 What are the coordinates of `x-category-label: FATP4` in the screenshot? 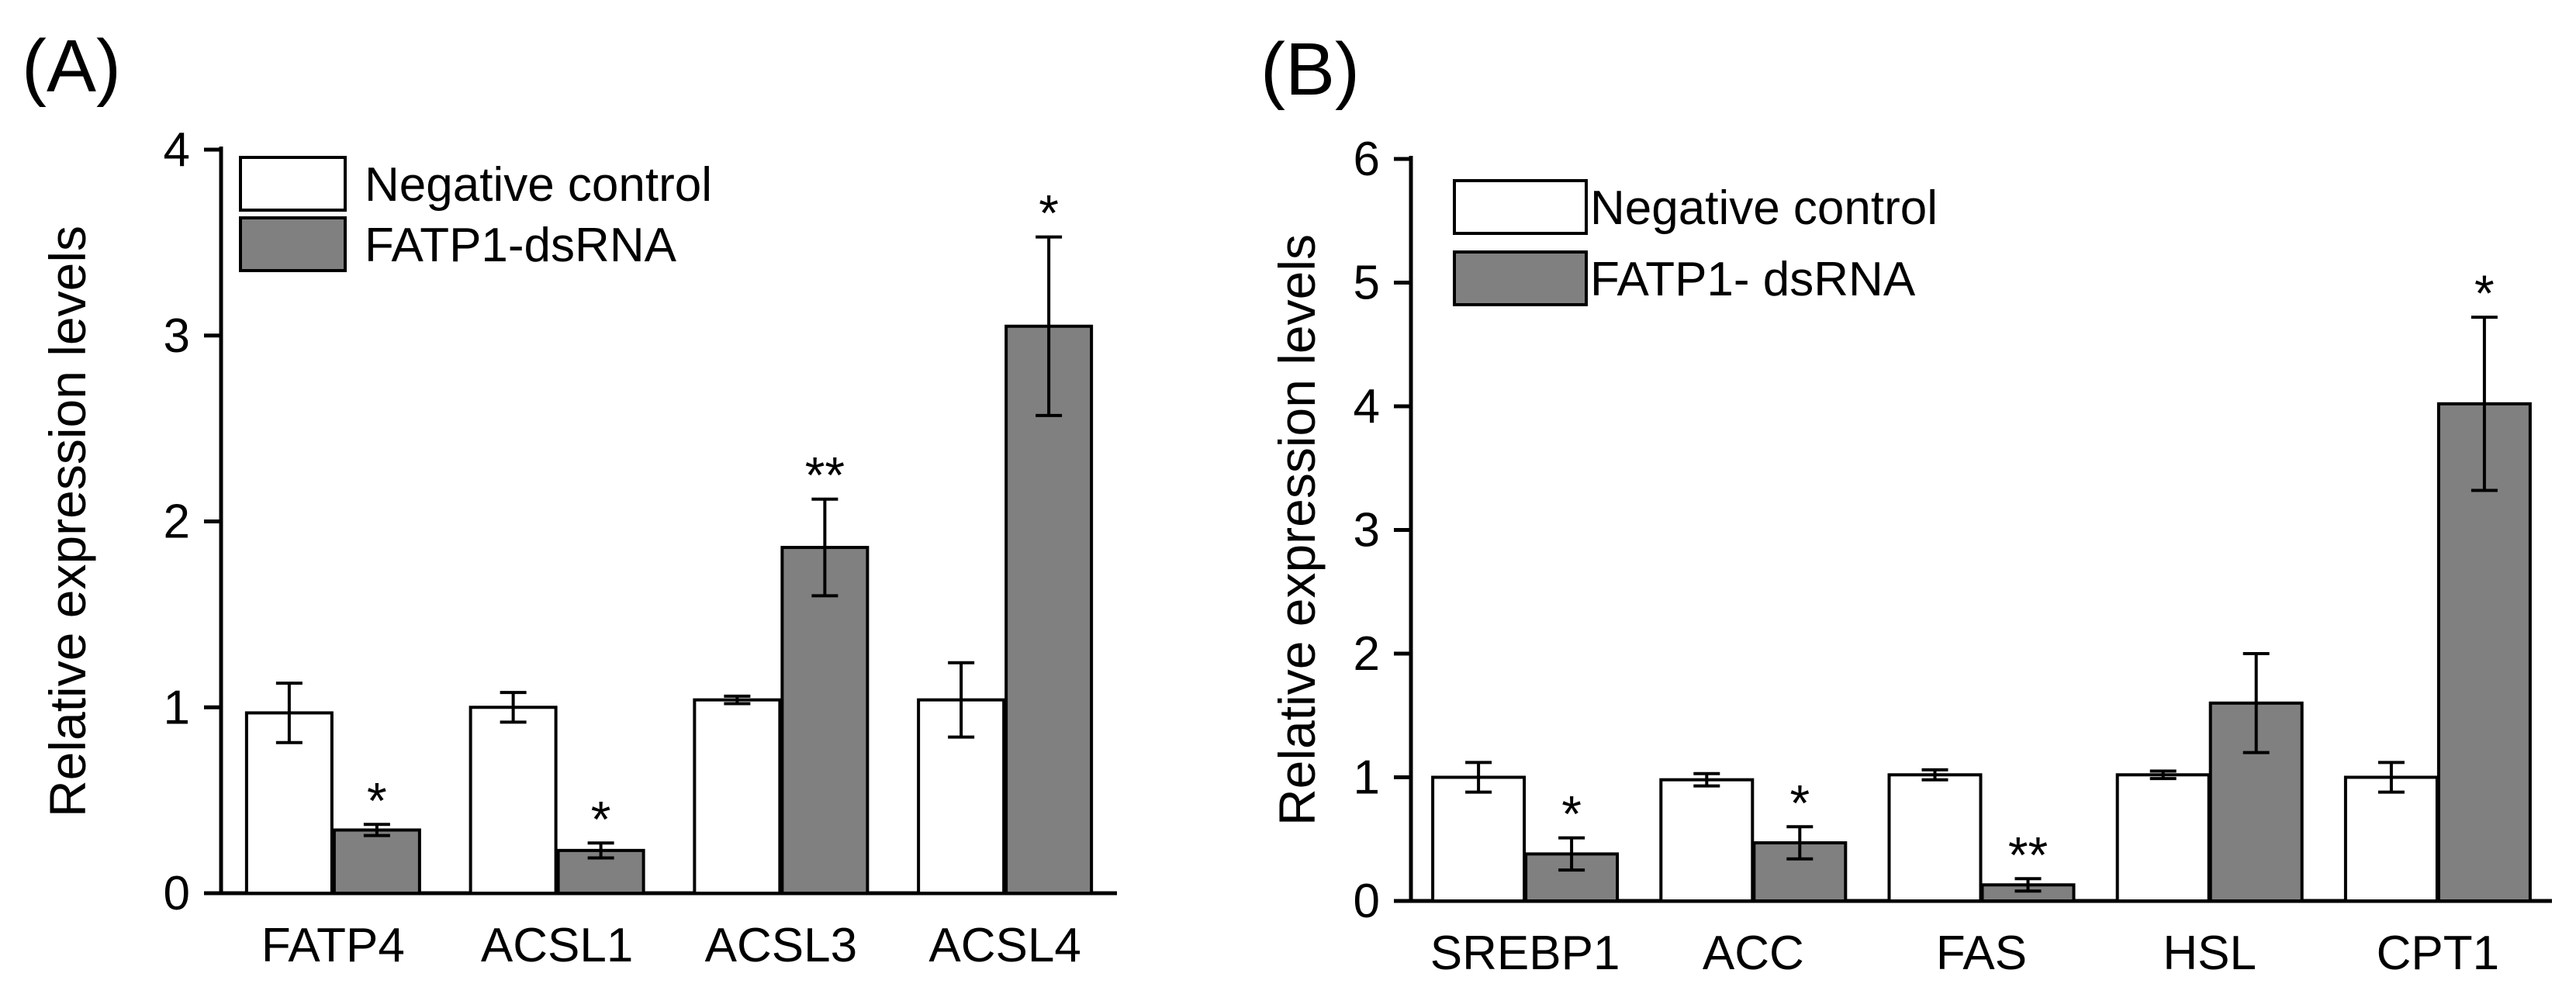 It's located at (333, 945).